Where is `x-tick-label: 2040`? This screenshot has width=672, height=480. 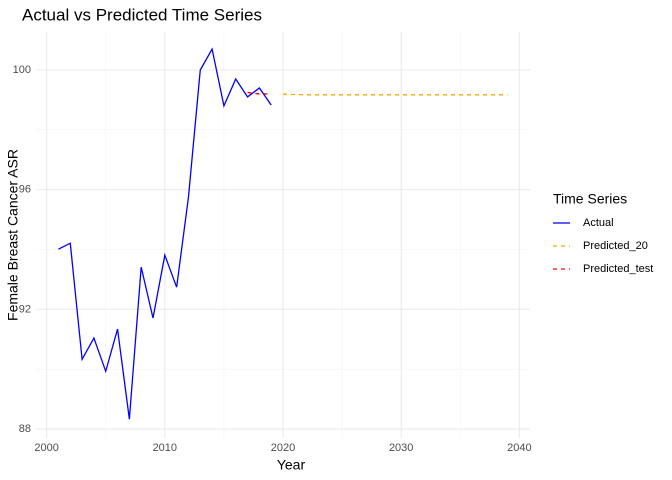 x-tick-label: 2040 is located at coordinates (519, 448).